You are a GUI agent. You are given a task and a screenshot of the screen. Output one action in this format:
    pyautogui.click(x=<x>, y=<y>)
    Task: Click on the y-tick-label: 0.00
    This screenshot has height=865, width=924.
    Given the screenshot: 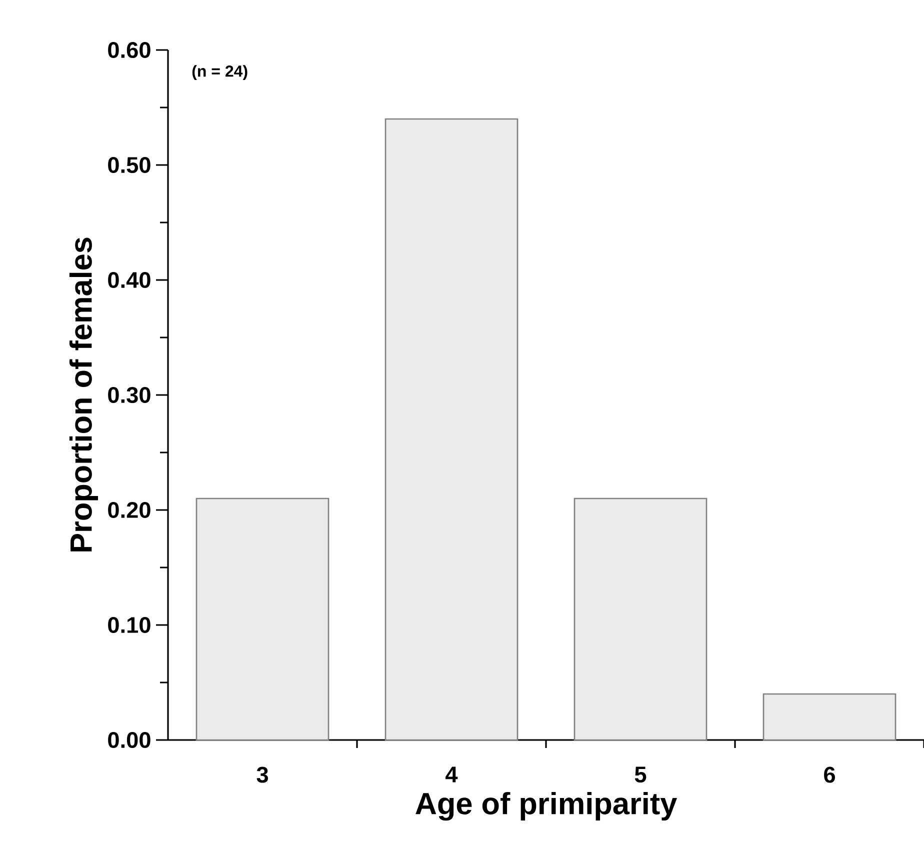 What is the action you would take?
    pyautogui.click(x=129, y=740)
    